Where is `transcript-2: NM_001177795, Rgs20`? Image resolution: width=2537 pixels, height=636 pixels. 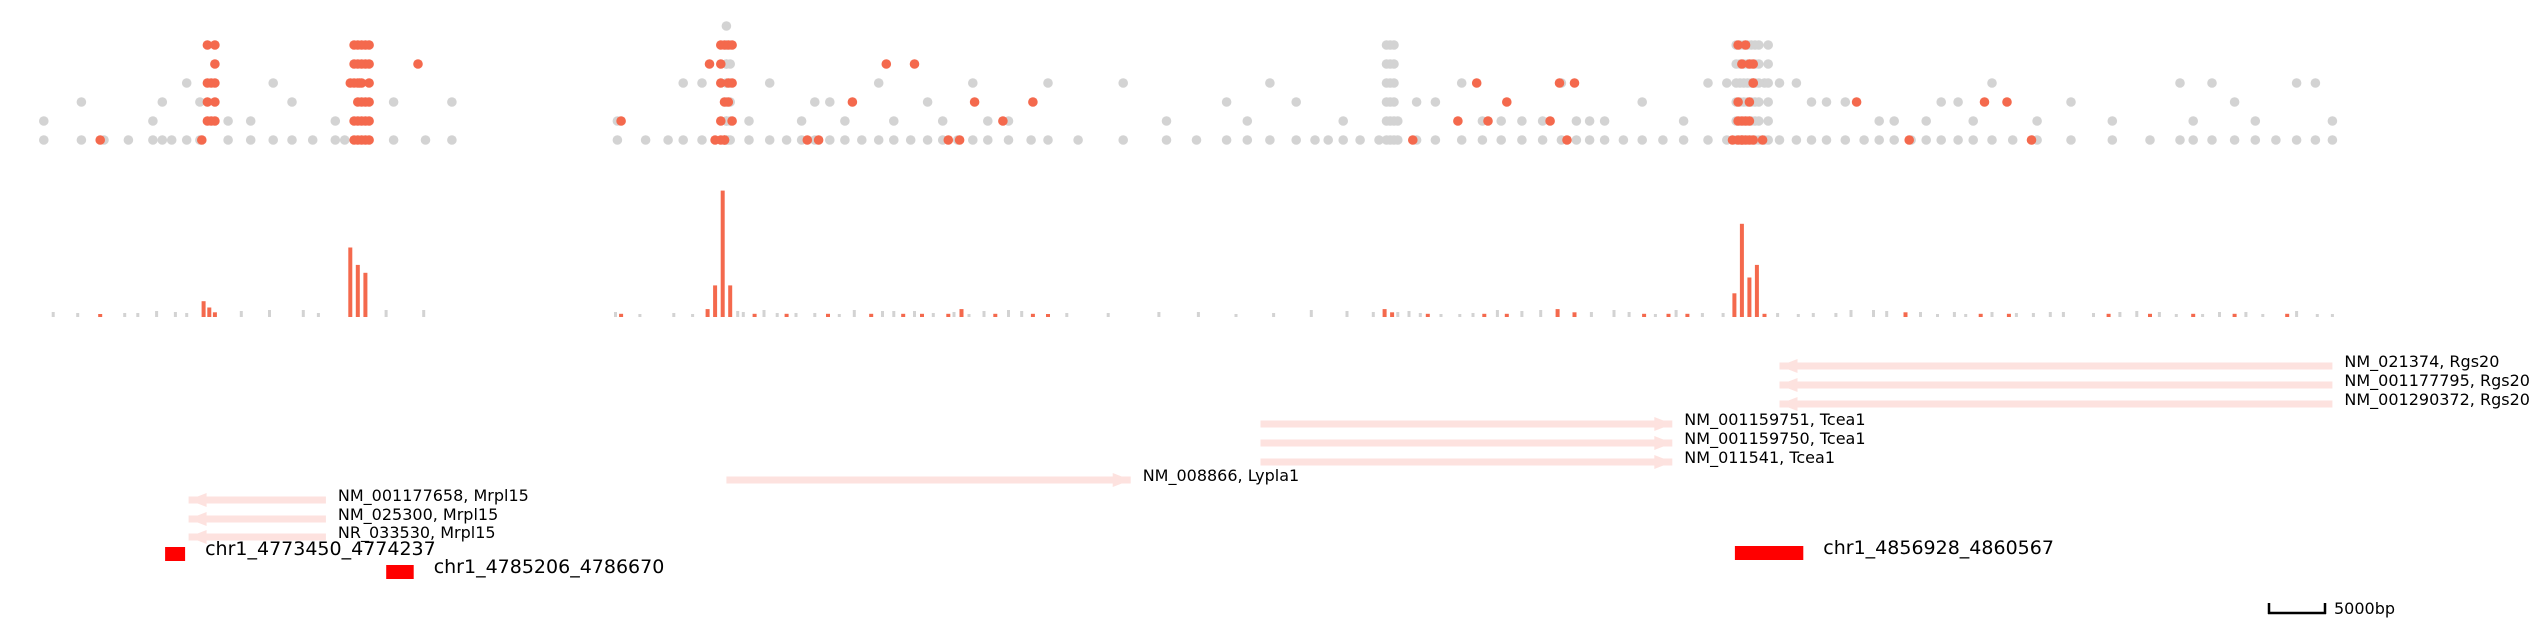 transcript-2: NM_001177795, Rgs20 is located at coordinates (2154, 381).